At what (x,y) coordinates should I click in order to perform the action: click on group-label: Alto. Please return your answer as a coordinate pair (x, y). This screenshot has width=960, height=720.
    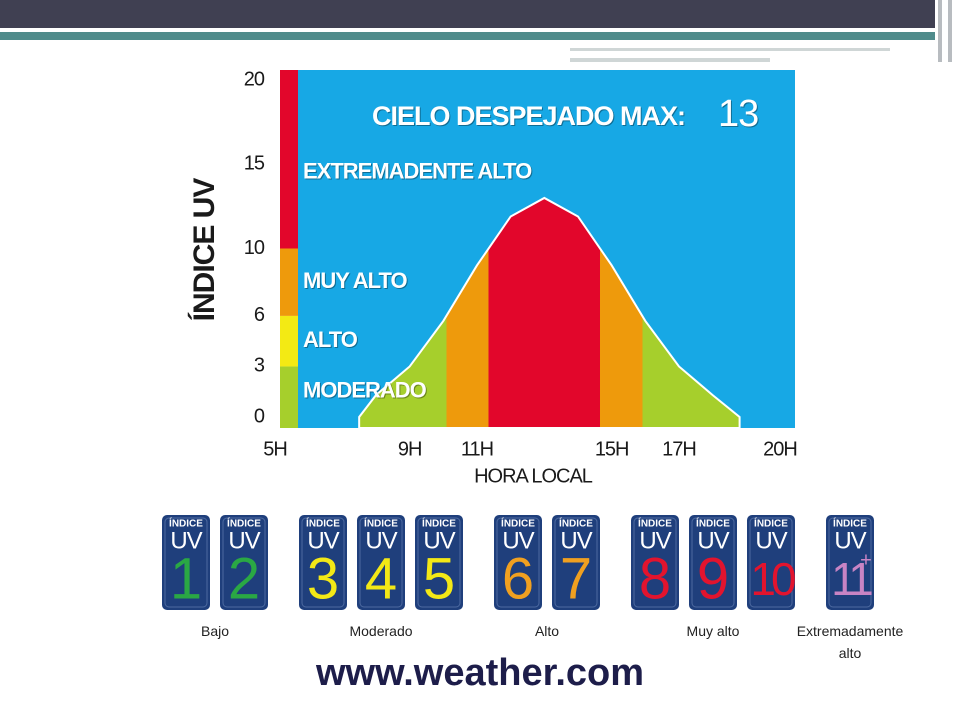
    Looking at the image, I should click on (547, 631).